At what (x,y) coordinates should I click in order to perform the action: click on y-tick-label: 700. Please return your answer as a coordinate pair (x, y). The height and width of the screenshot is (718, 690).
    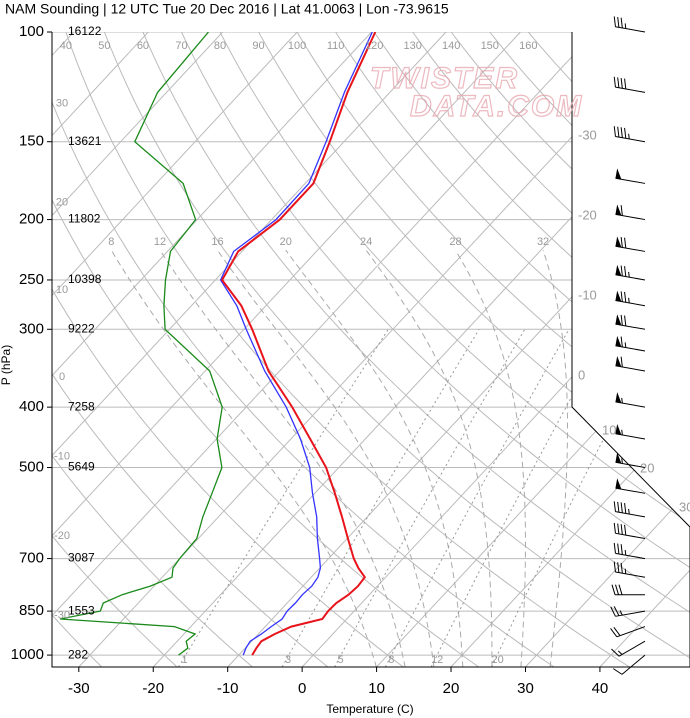
    Looking at the image, I should click on (31, 558).